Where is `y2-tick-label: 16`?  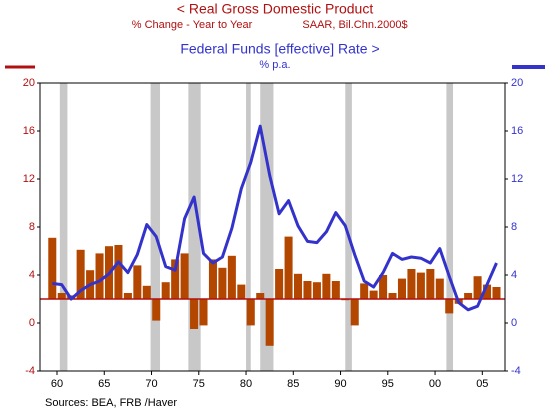
y2-tick-label: 16 is located at coordinates (517, 131).